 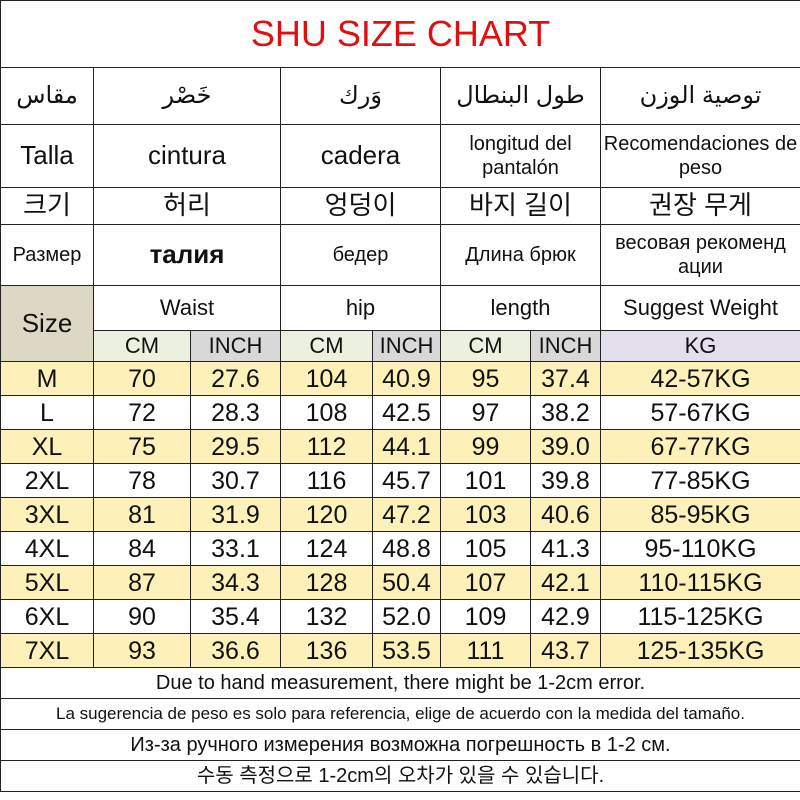 What do you see at coordinates (187, 96) in the screenshot?
I see `header-arabic-1: خَصْر` at bounding box center [187, 96].